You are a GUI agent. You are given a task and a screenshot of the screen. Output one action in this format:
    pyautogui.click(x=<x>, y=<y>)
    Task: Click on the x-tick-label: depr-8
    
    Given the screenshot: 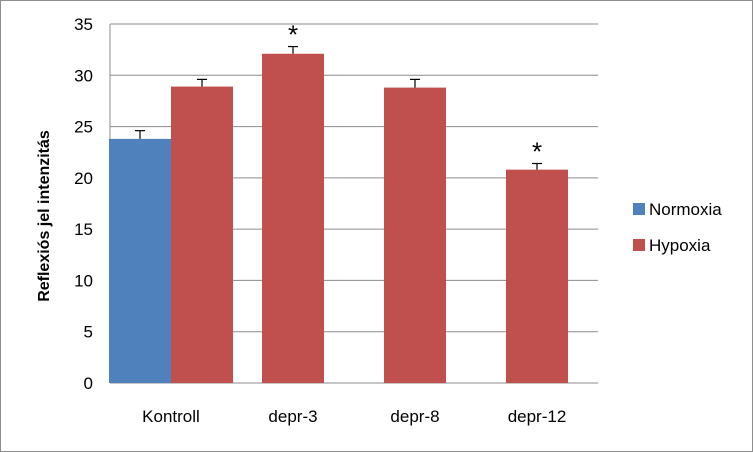 What is the action you would take?
    pyautogui.click(x=414, y=416)
    